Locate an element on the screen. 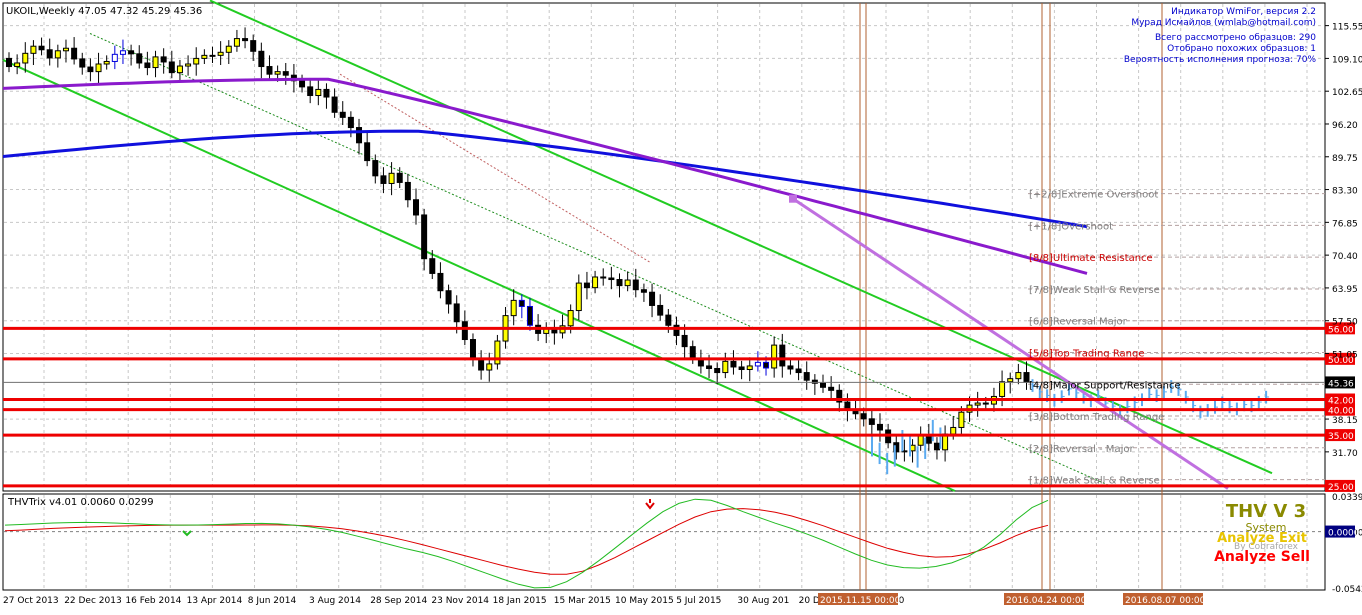 Image resolution: width=1362 pixels, height=615 pixels. y-tick-label: 63.95 is located at coordinates (1345, 290).